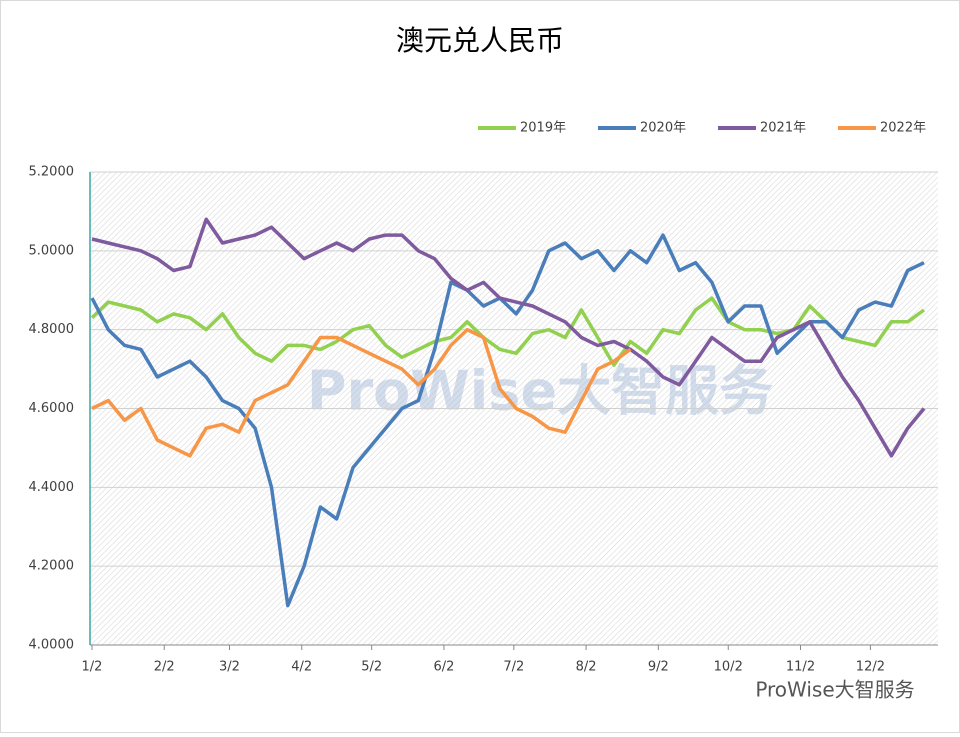 This screenshot has width=960, height=737. I want to click on x-tick-label: 10/2, so click(728, 667).